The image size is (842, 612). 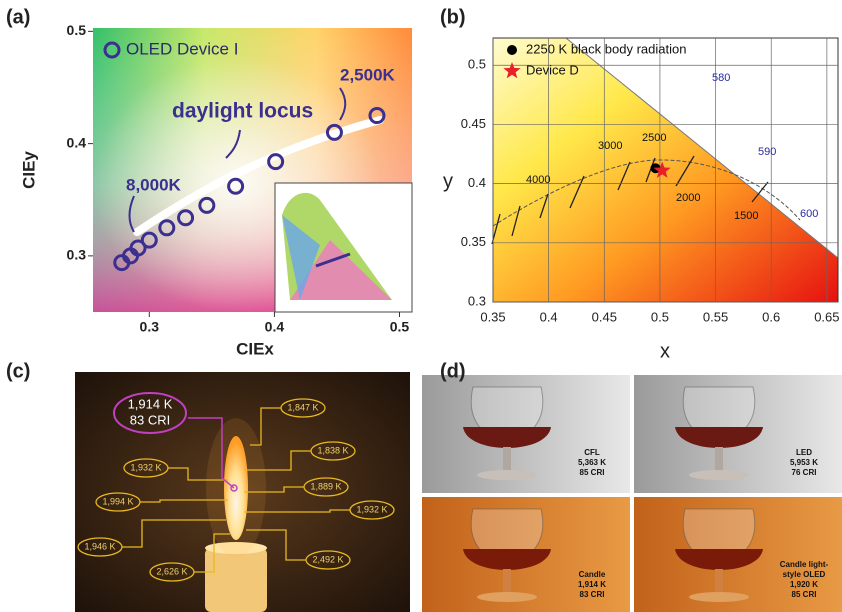 I want to click on annotation: 2,500K, so click(x=368, y=74).